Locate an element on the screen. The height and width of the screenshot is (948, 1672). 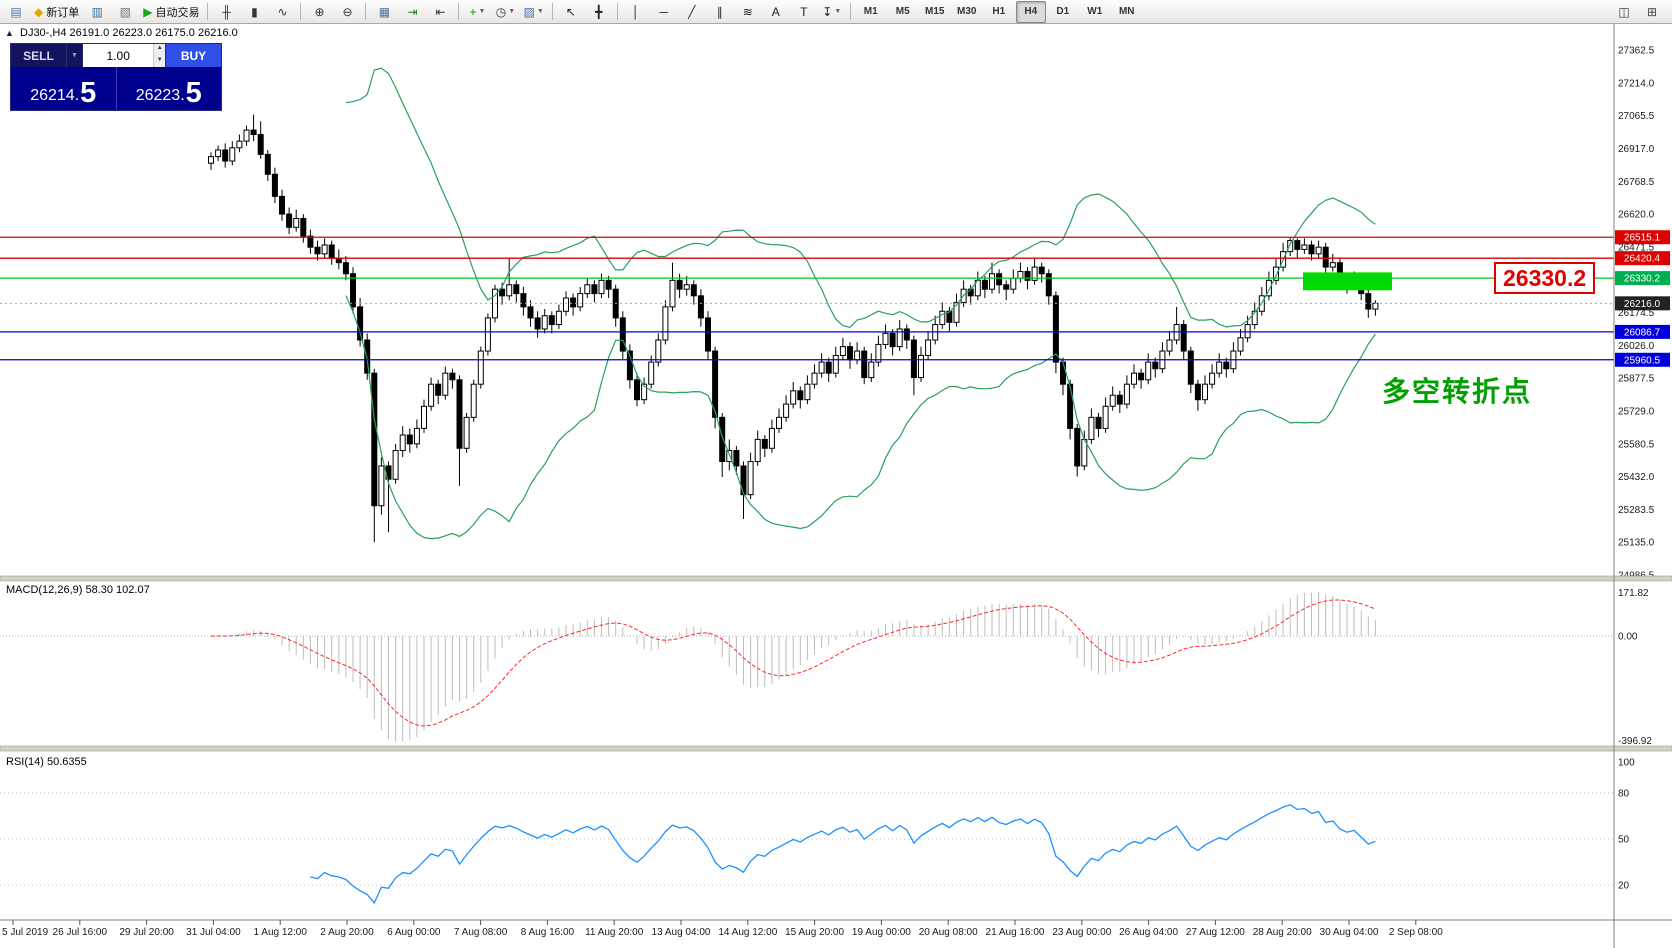
volume-up-icon: ▲ is located at coordinates (159, 50).